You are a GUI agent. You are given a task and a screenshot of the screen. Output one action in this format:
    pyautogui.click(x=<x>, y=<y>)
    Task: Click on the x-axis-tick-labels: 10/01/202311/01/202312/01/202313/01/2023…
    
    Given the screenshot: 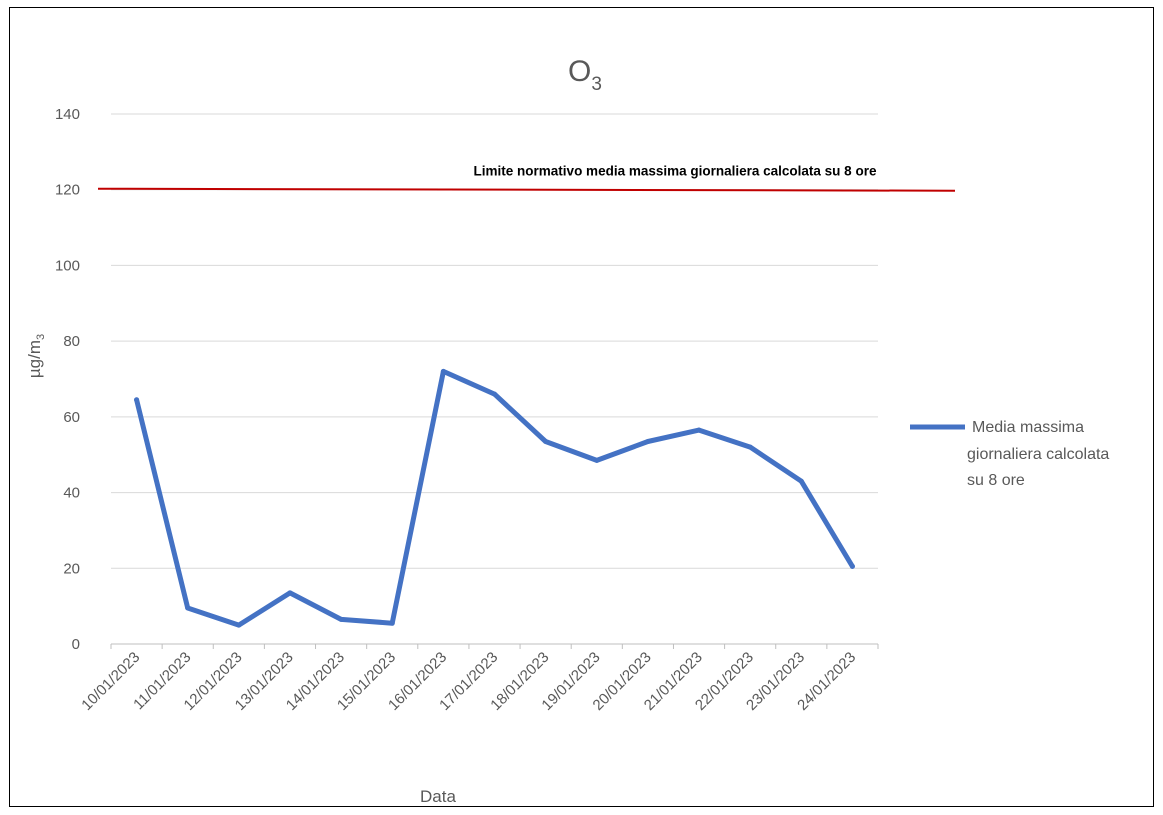 What is the action you would take?
    pyautogui.click(x=468, y=681)
    